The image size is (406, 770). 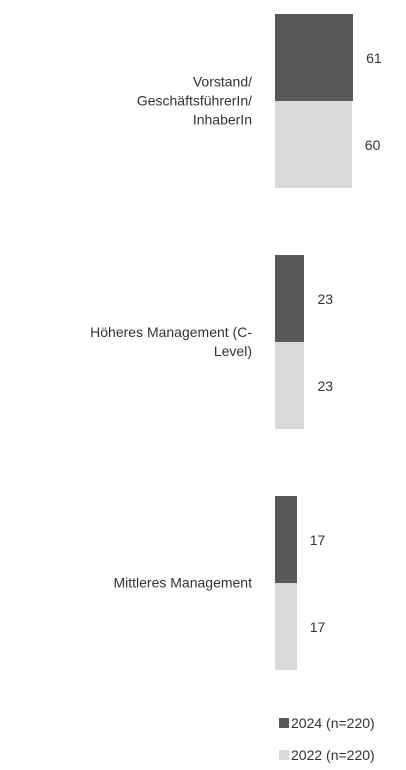 I want to click on data-label: 61, so click(x=374, y=57).